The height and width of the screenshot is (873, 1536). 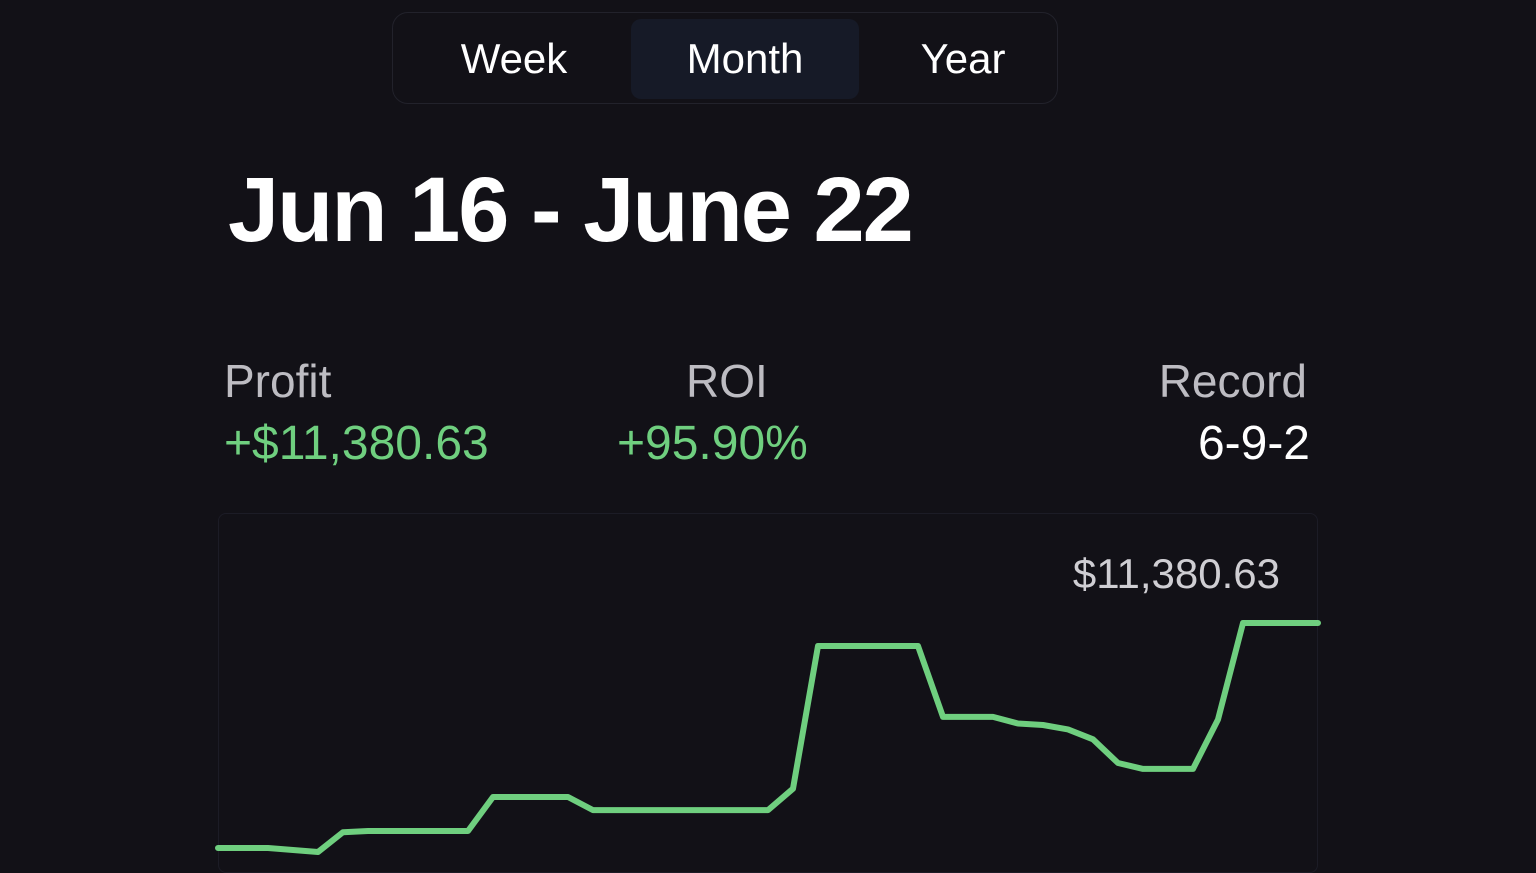 I want to click on stat-label: Record, so click(x=1232, y=381).